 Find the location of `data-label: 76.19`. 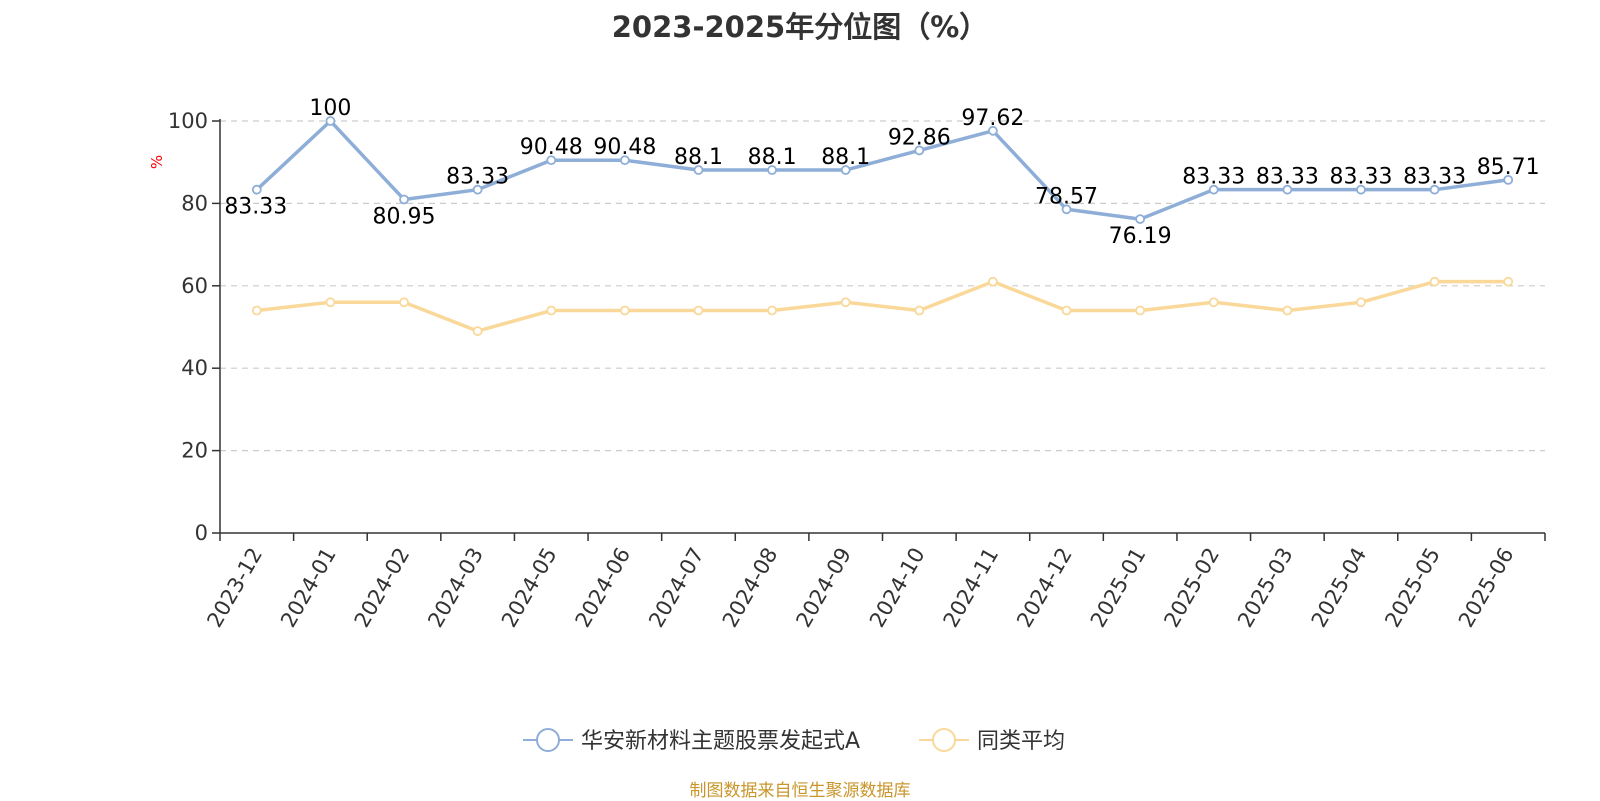

data-label: 76.19 is located at coordinates (1140, 236).